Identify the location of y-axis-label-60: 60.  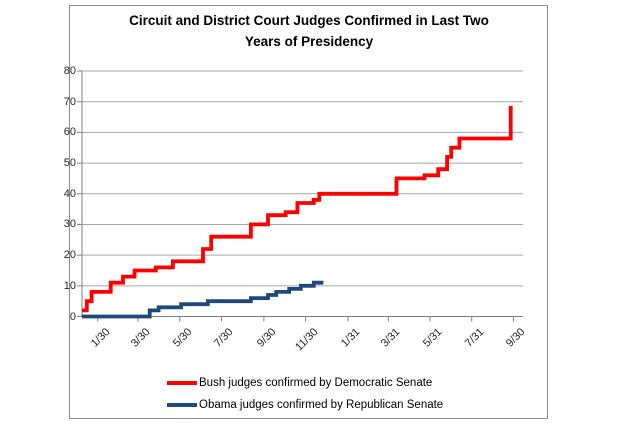
(69, 132).